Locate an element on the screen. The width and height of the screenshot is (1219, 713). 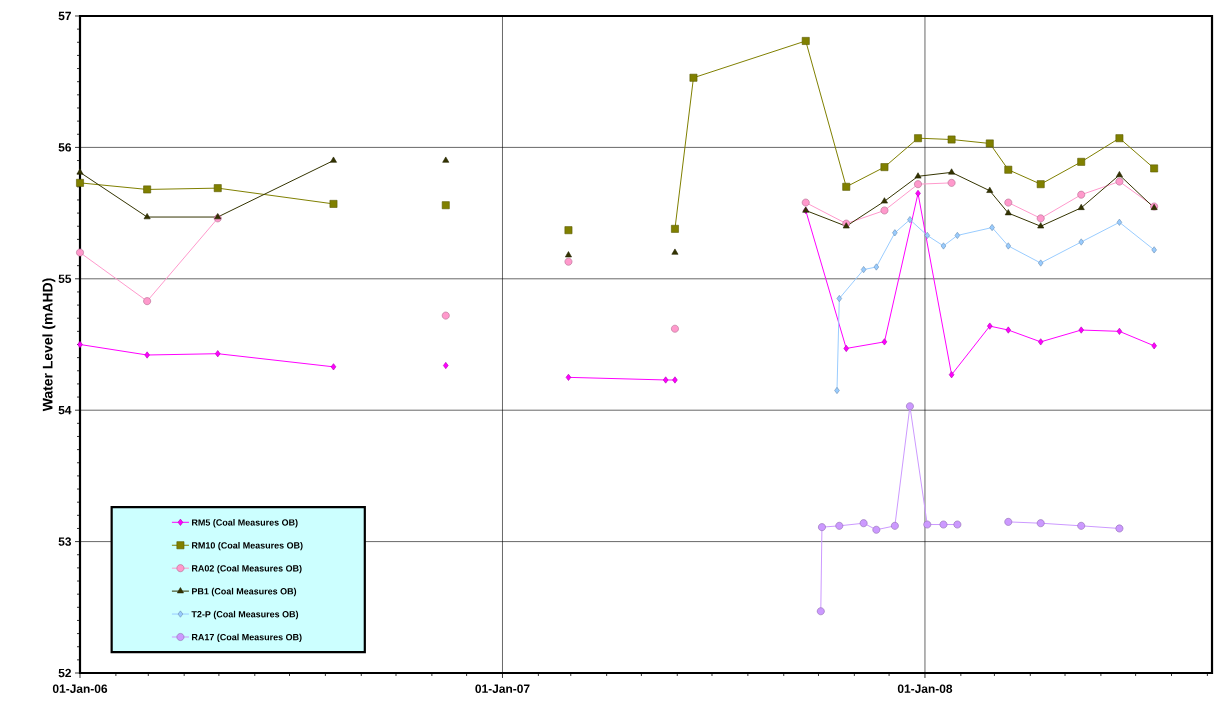
x-tick-label: 01-Jan-07 is located at coordinates (502, 688).